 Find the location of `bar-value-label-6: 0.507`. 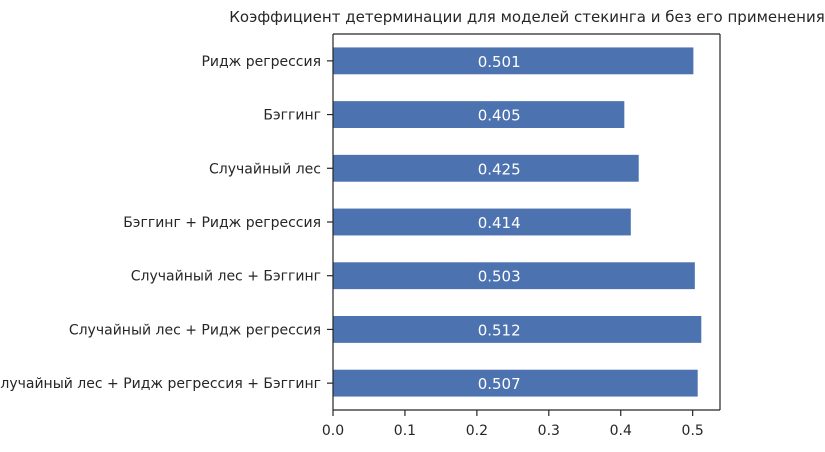

bar-value-label-6: 0.507 is located at coordinates (499, 384).